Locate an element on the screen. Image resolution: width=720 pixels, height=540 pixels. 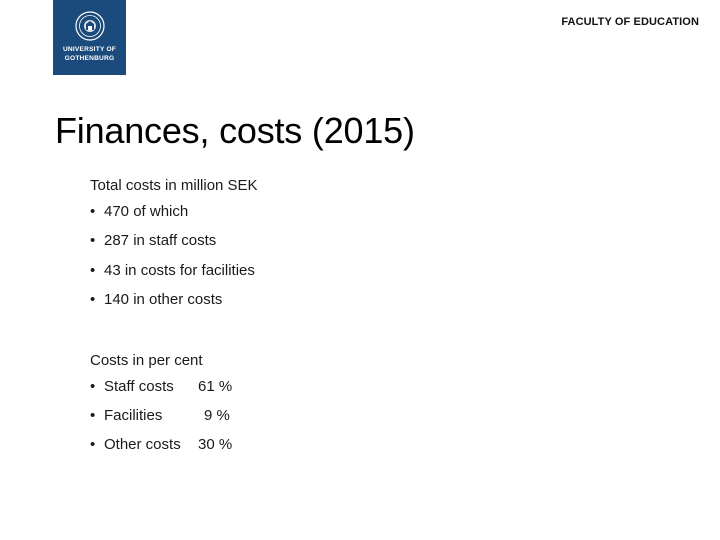
list-item-text: 140 in other costs is located at coordinates (163, 299).